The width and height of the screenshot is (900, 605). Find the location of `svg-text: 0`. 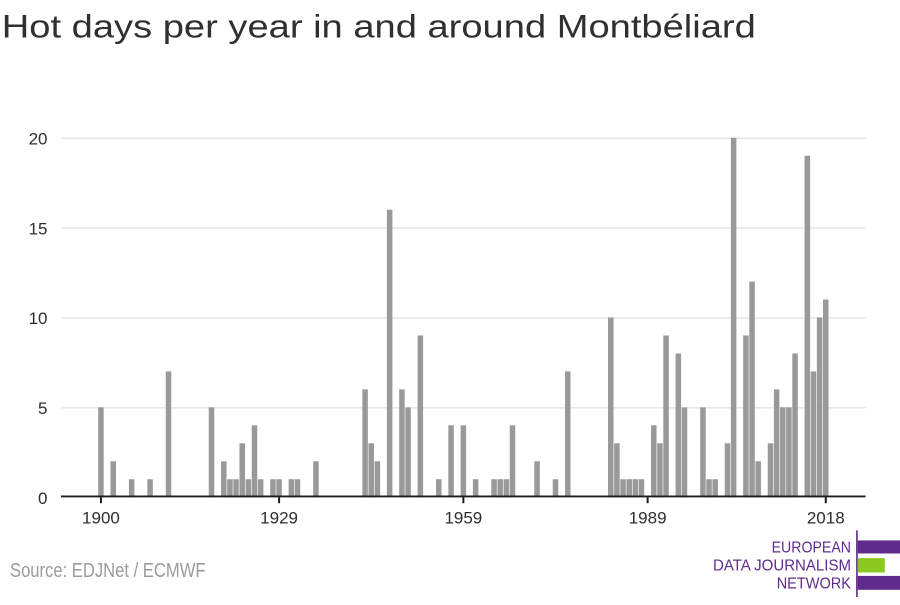

svg-text: 0 is located at coordinates (42, 498).